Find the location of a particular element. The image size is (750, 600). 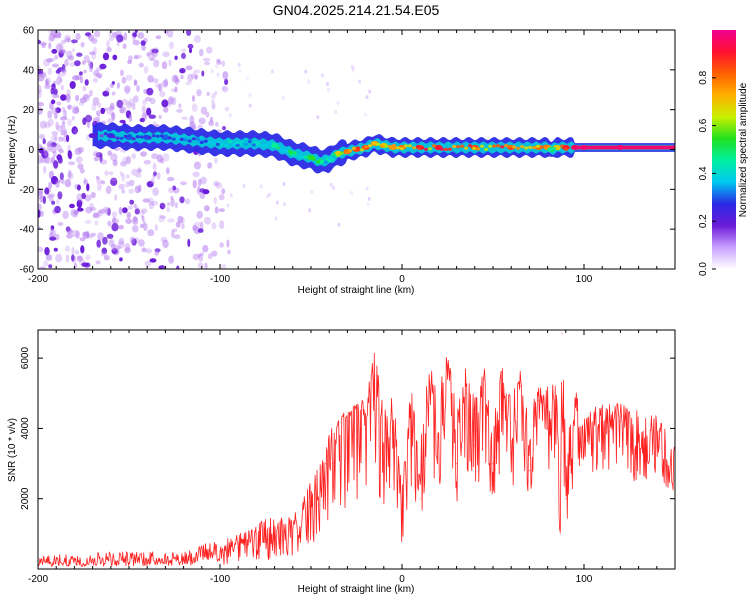

x-tick-label: -100 is located at coordinates (220, 579).